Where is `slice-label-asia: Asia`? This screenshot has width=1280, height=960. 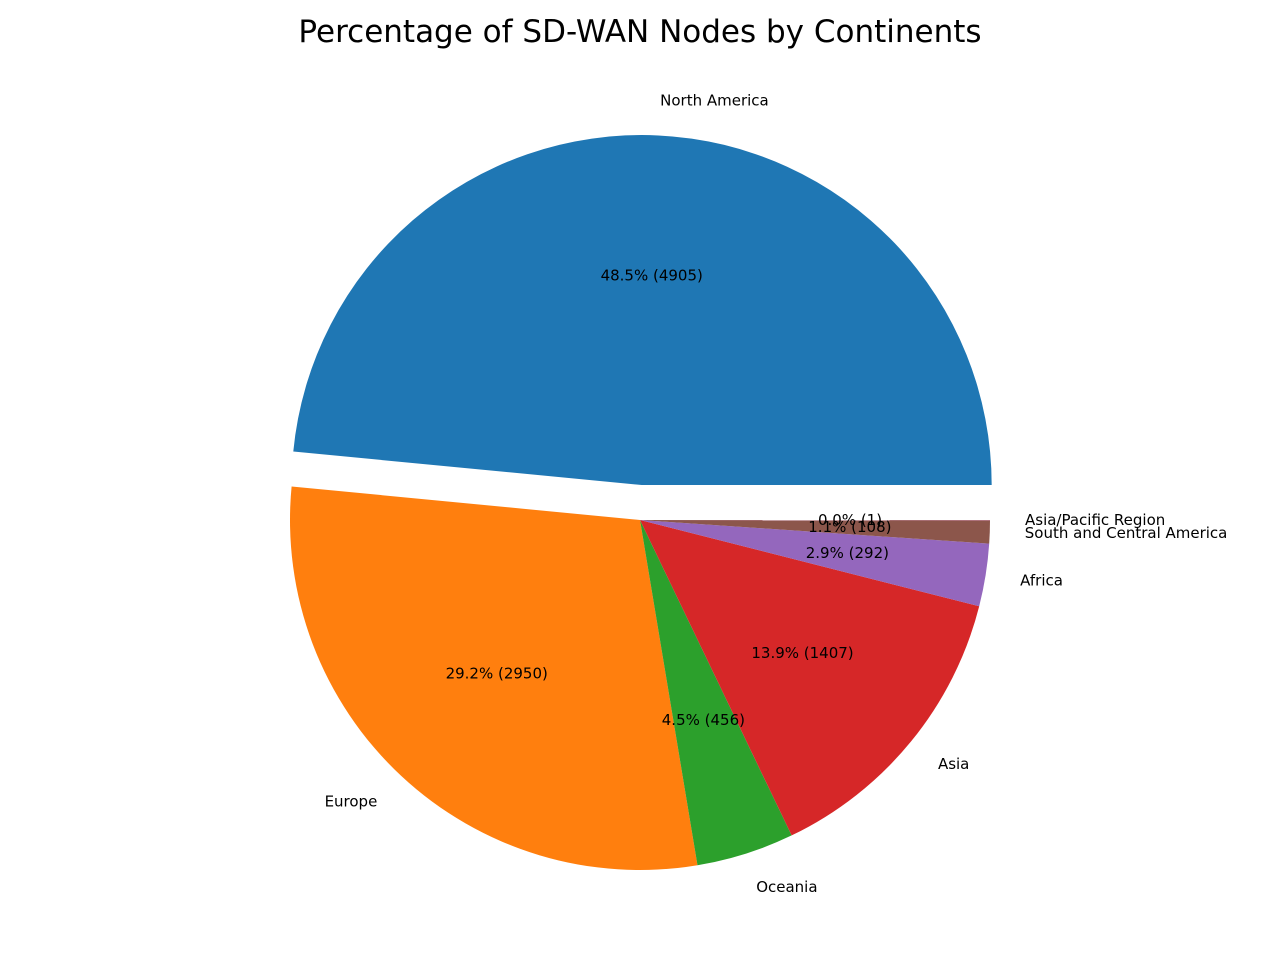 slice-label-asia: Asia is located at coordinates (953, 764).